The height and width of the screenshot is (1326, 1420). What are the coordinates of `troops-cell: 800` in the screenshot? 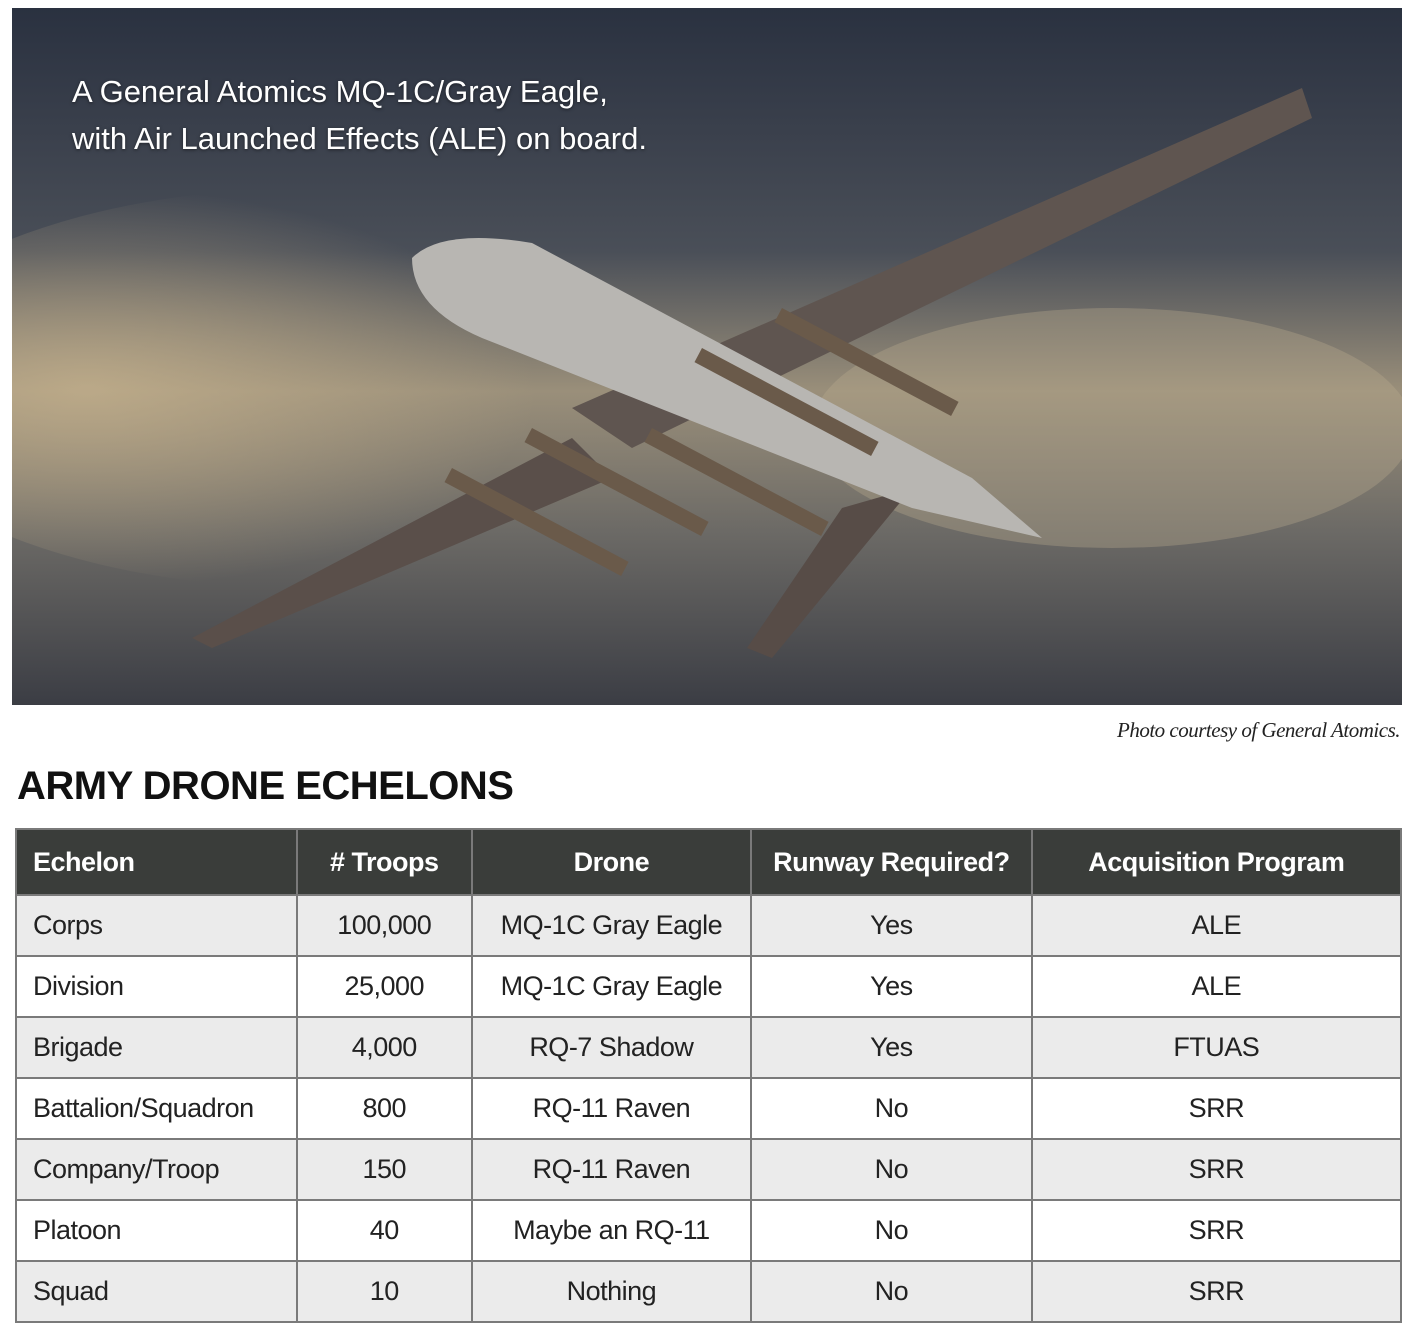 It's located at (384, 1108).